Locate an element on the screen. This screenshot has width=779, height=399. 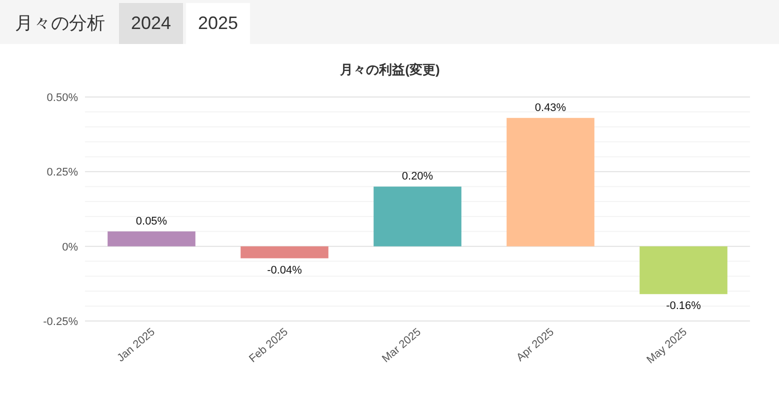
y-tick-label: 0.25% is located at coordinates (62, 172).